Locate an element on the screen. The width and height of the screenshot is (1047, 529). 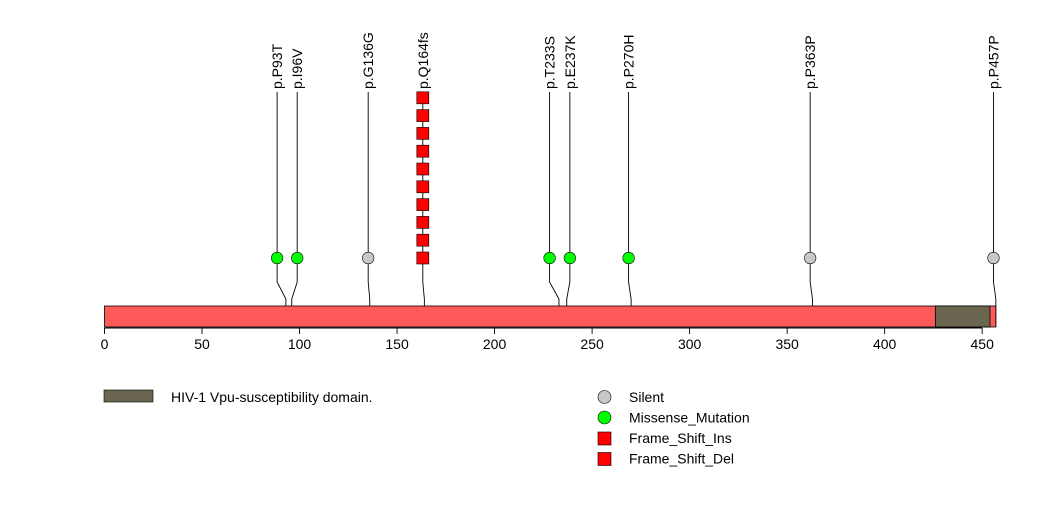
protein-bar is located at coordinates (550, 316).